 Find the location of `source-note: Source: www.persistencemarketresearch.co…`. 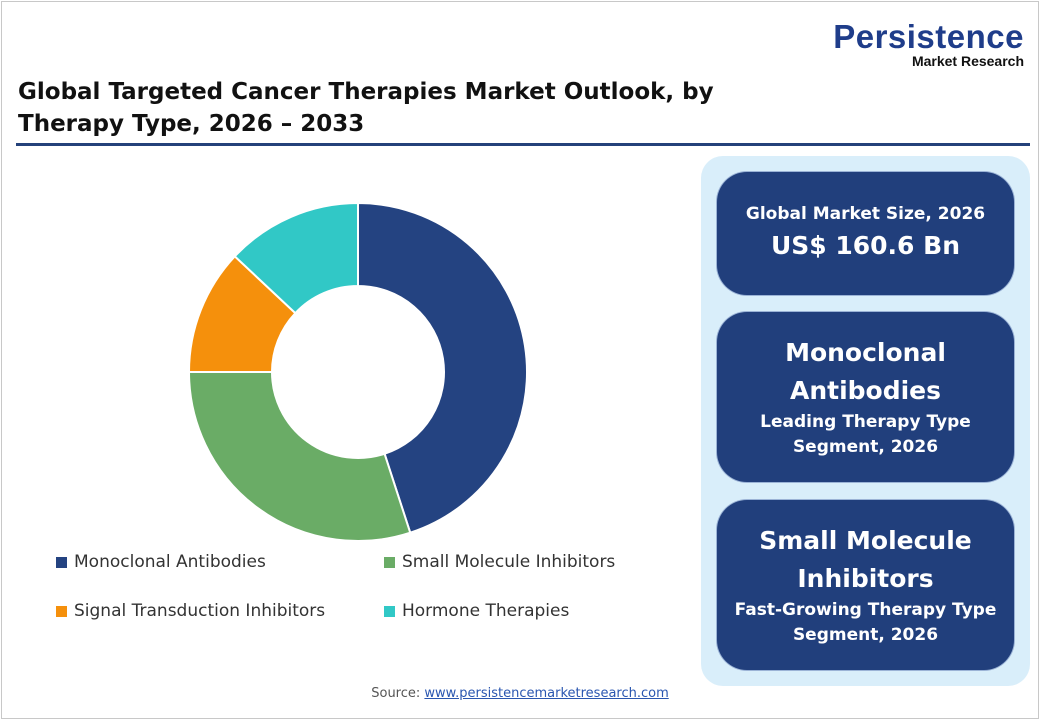

source-note: Source: www.persistencemarketresearch.co… is located at coordinates (520, 693).